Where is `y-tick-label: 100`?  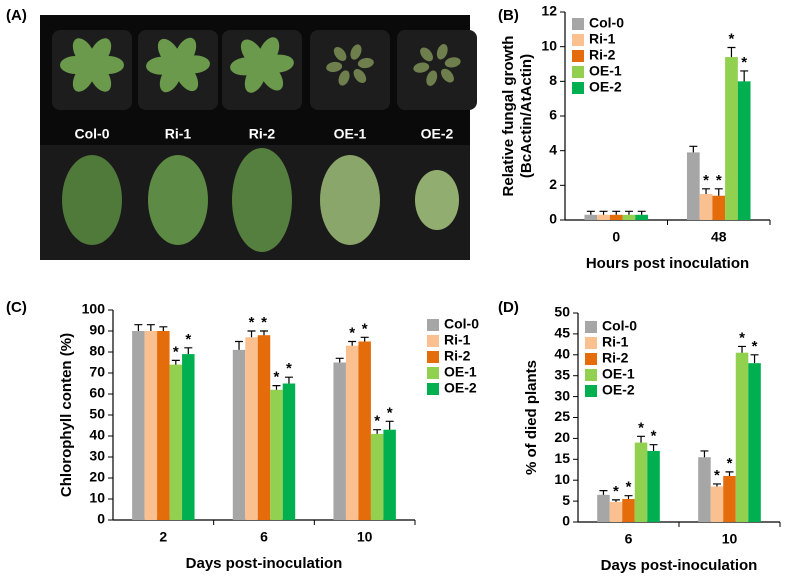 y-tick-label: 100 is located at coordinates (94, 309).